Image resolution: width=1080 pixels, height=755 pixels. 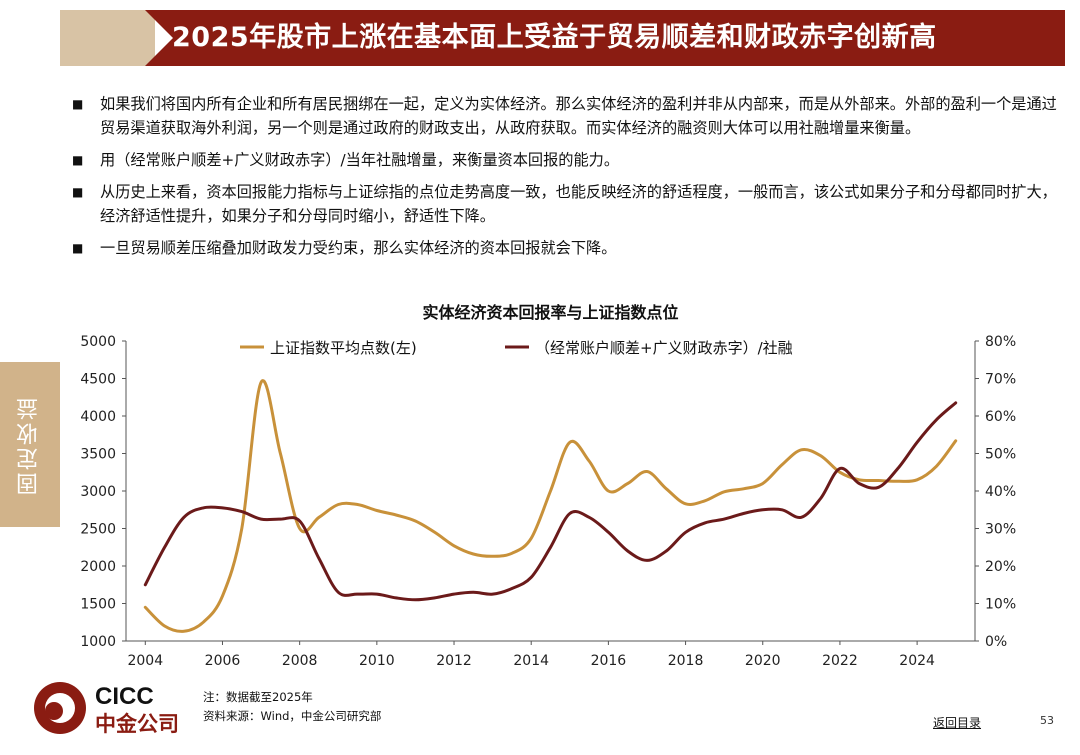 What do you see at coordinates (292, 707) in the screenshot?
I see `footnote: 注：数据截至2025年 资料来源：Wind，中金公司研究部` at bounding box center [292, 707].